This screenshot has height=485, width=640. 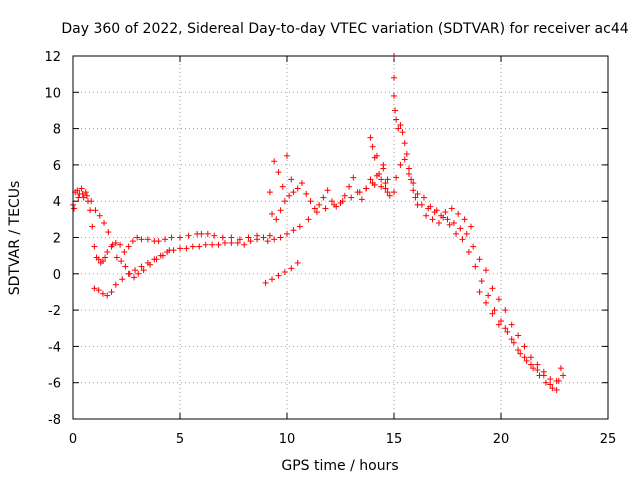 What do you see at coordinates (339, 466) in the screenshot?
I see `x-axis-label: GPS time / hours` at bounding box center [339, 466].